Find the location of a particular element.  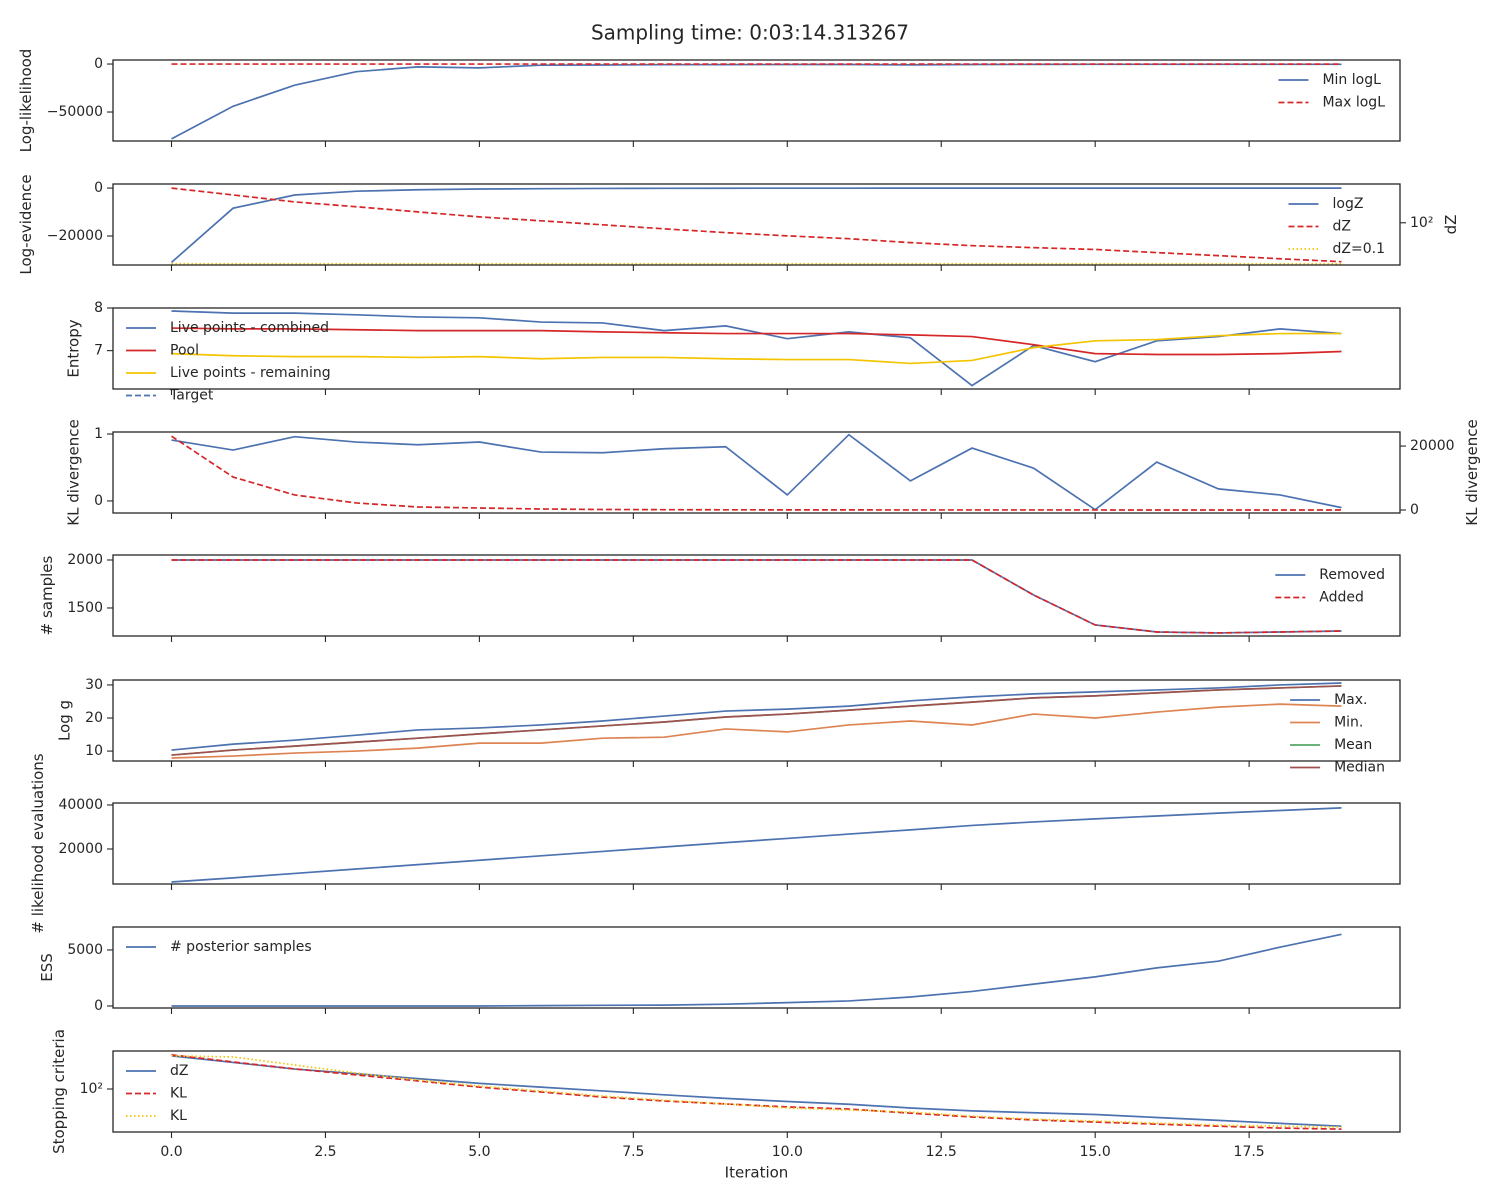

legend: Min logL Max logL is located at coordinates (1331, 91).